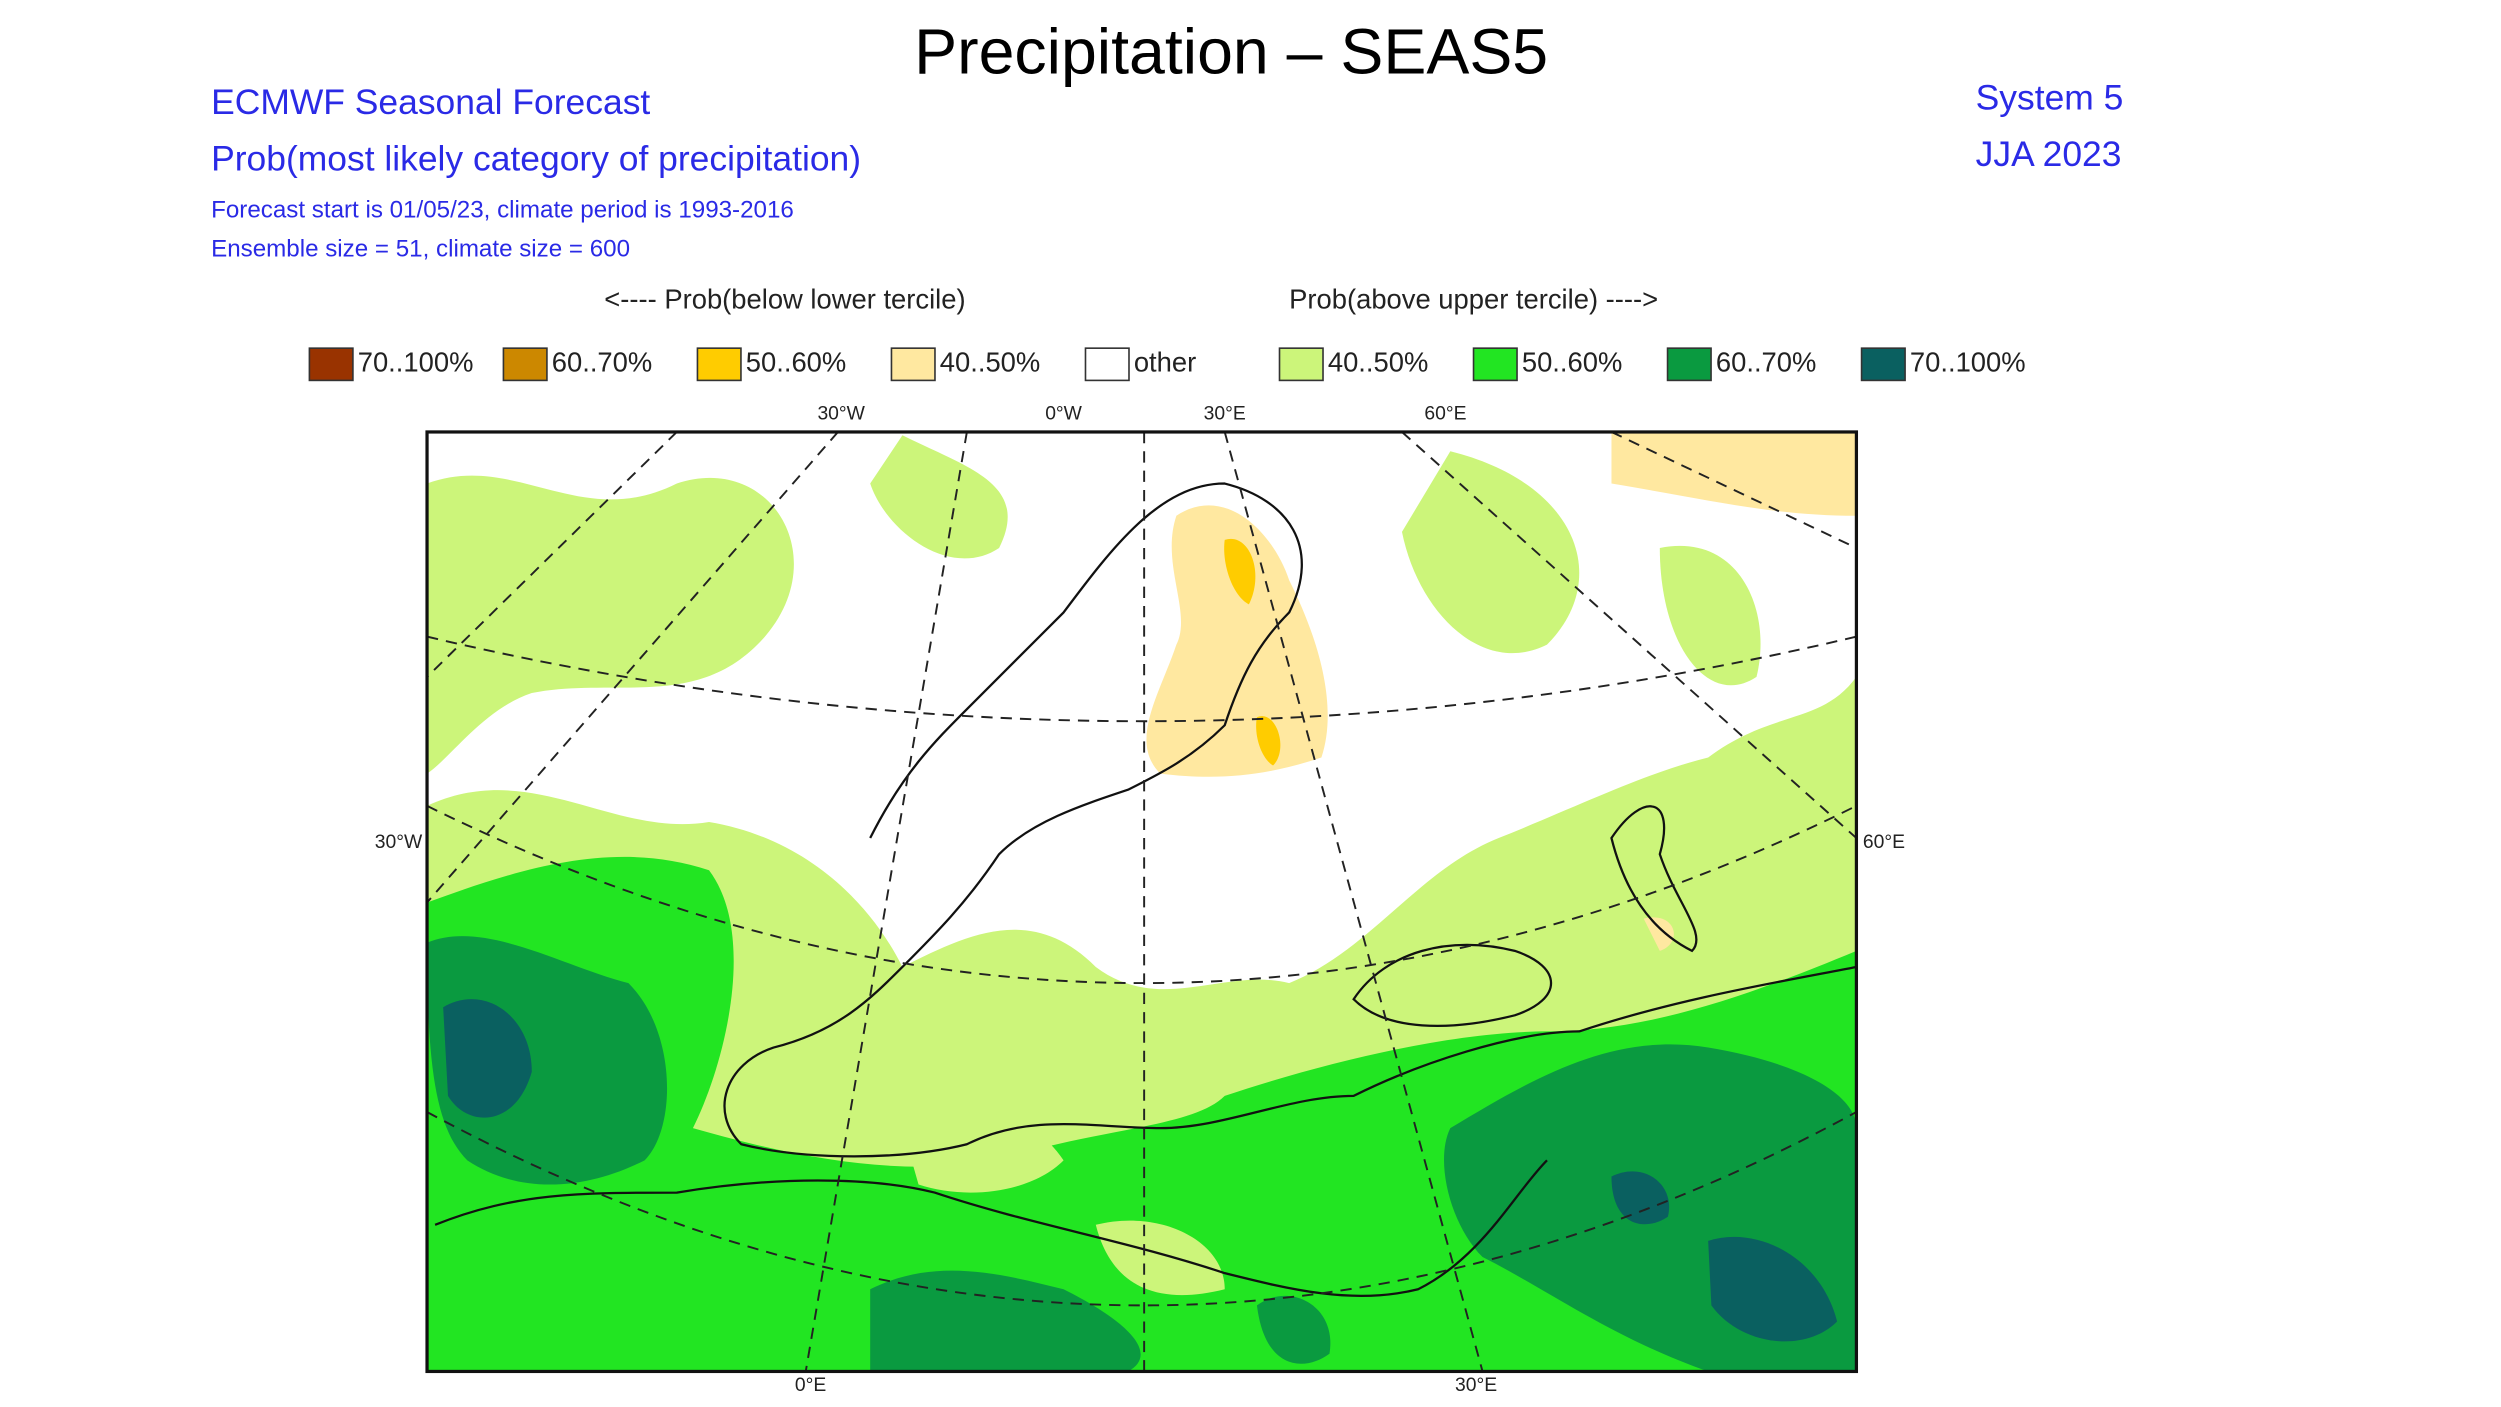  I want to click on legend-label: other, so click(1165, 362).